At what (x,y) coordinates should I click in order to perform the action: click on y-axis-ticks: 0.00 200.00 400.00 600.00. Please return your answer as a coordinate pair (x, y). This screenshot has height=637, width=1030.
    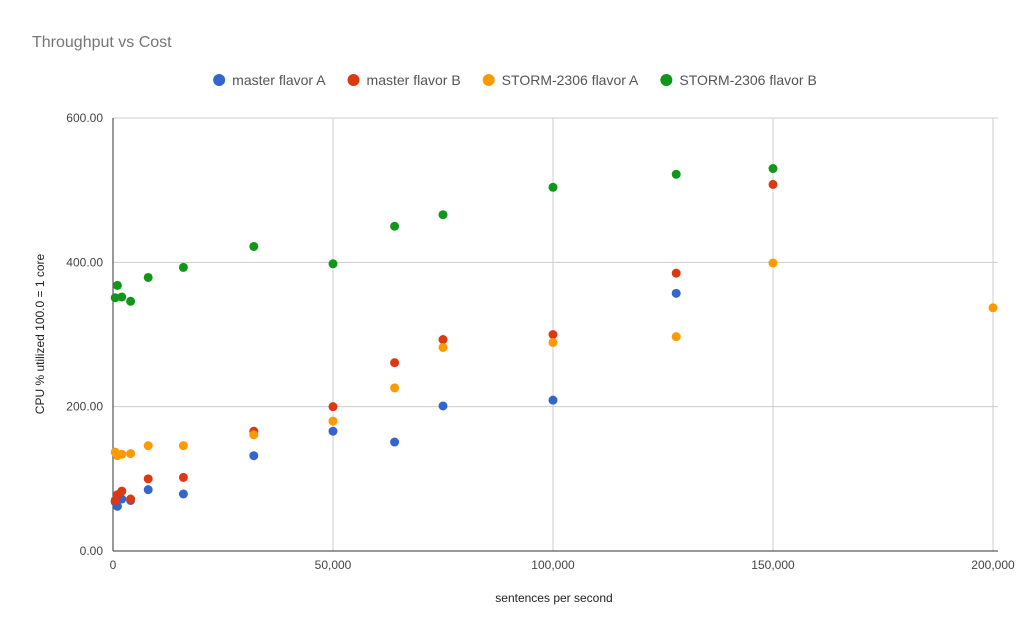
    Looking at the image, I should click on (84, 334).